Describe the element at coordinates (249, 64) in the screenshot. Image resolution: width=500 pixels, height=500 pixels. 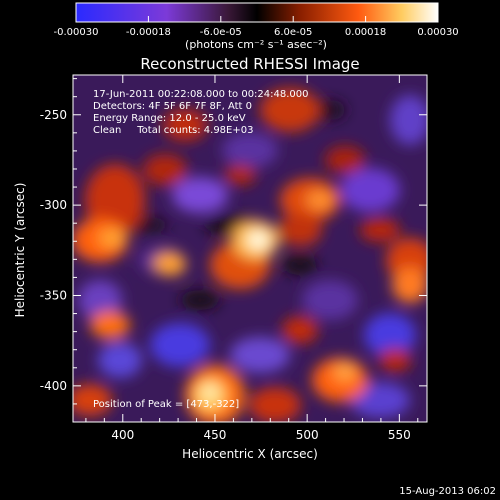
I see `chart-title: Reconstructed RHESSI Image` at that location.